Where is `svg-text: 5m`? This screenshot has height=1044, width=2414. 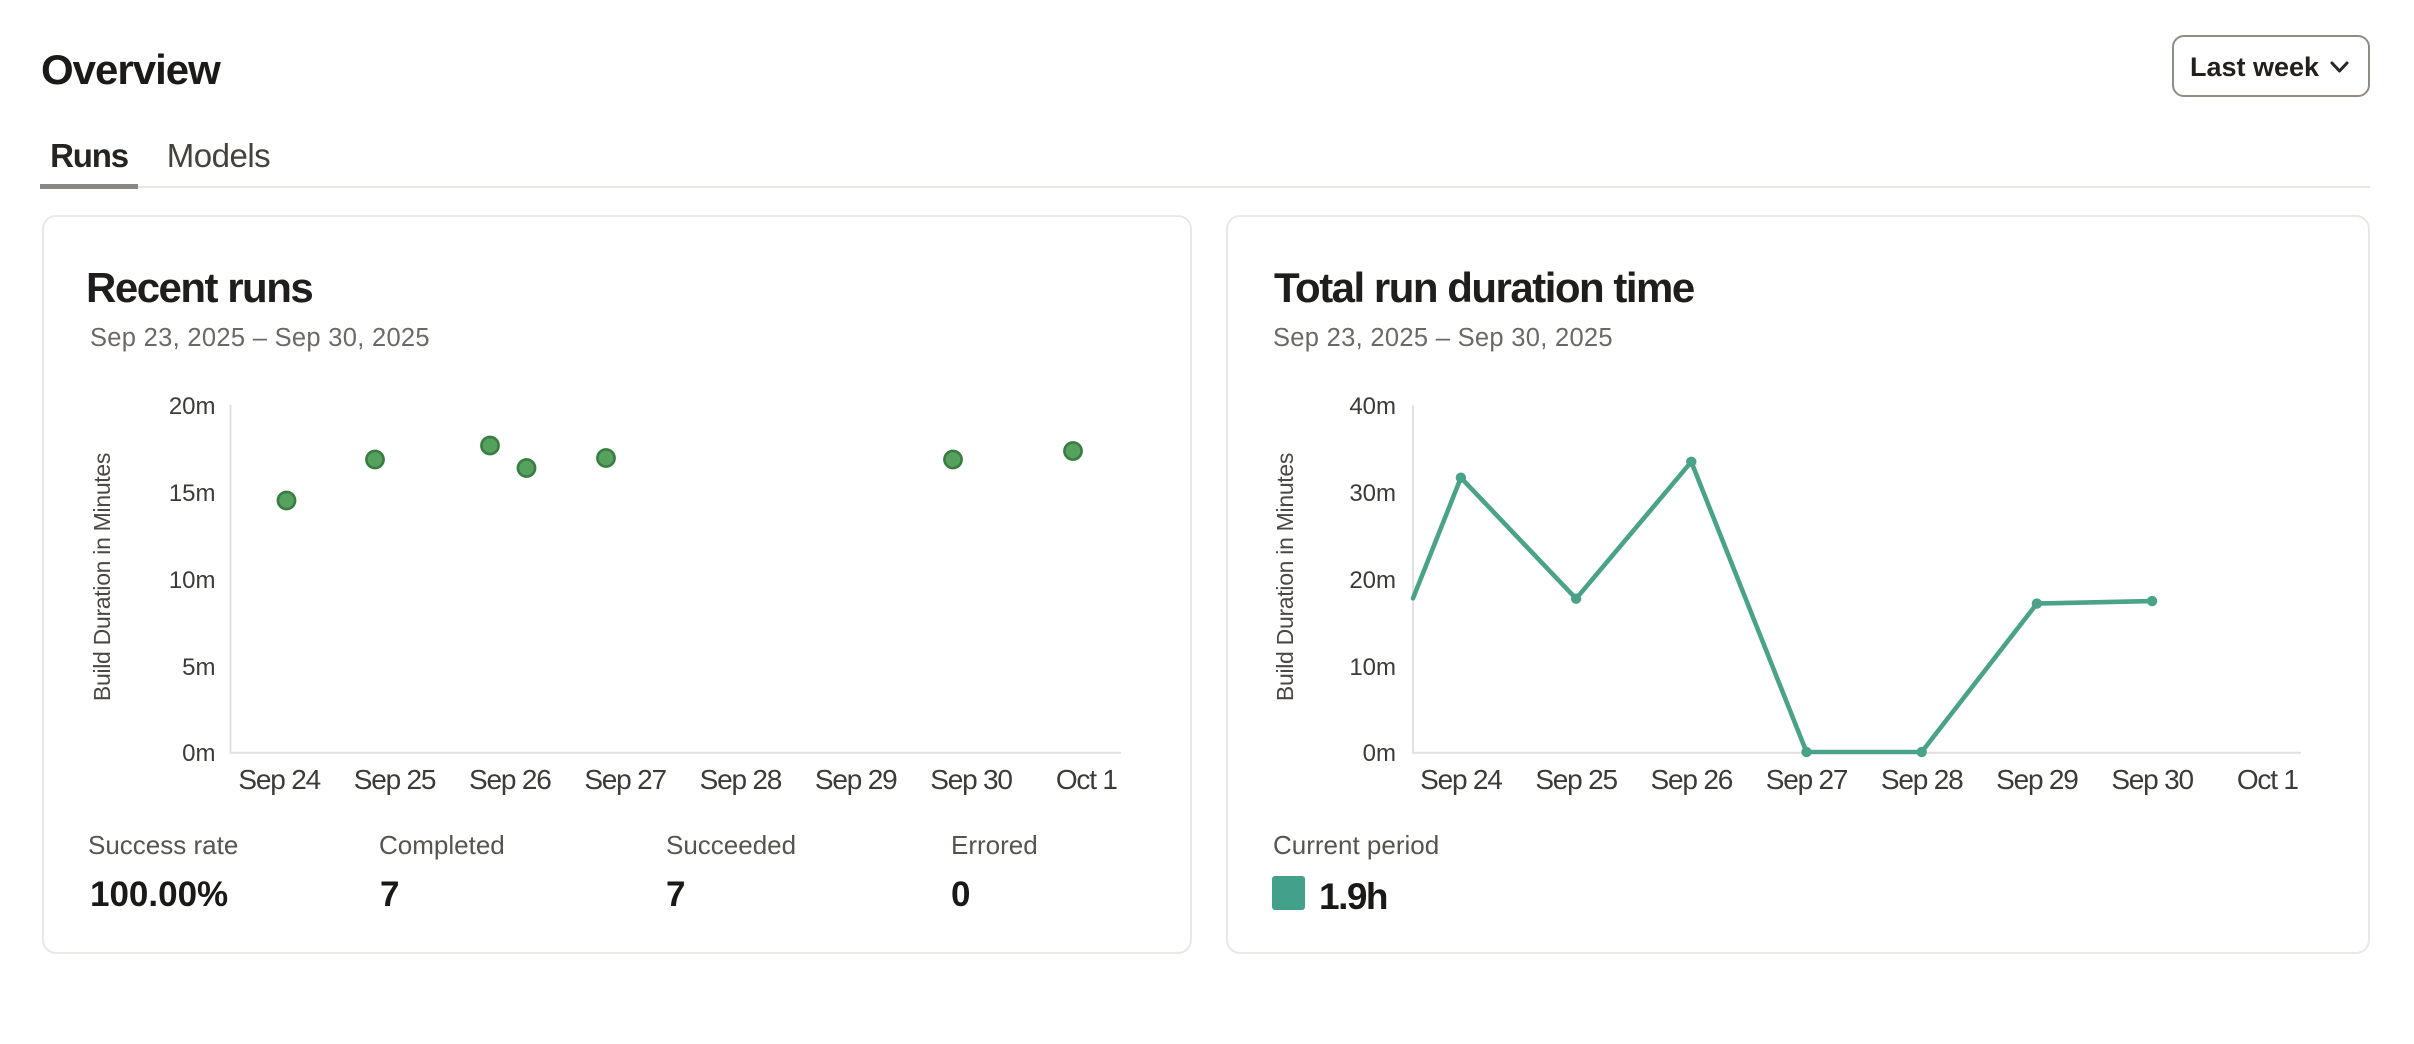
svg-text: 5m is located at coordinates (198, 667).